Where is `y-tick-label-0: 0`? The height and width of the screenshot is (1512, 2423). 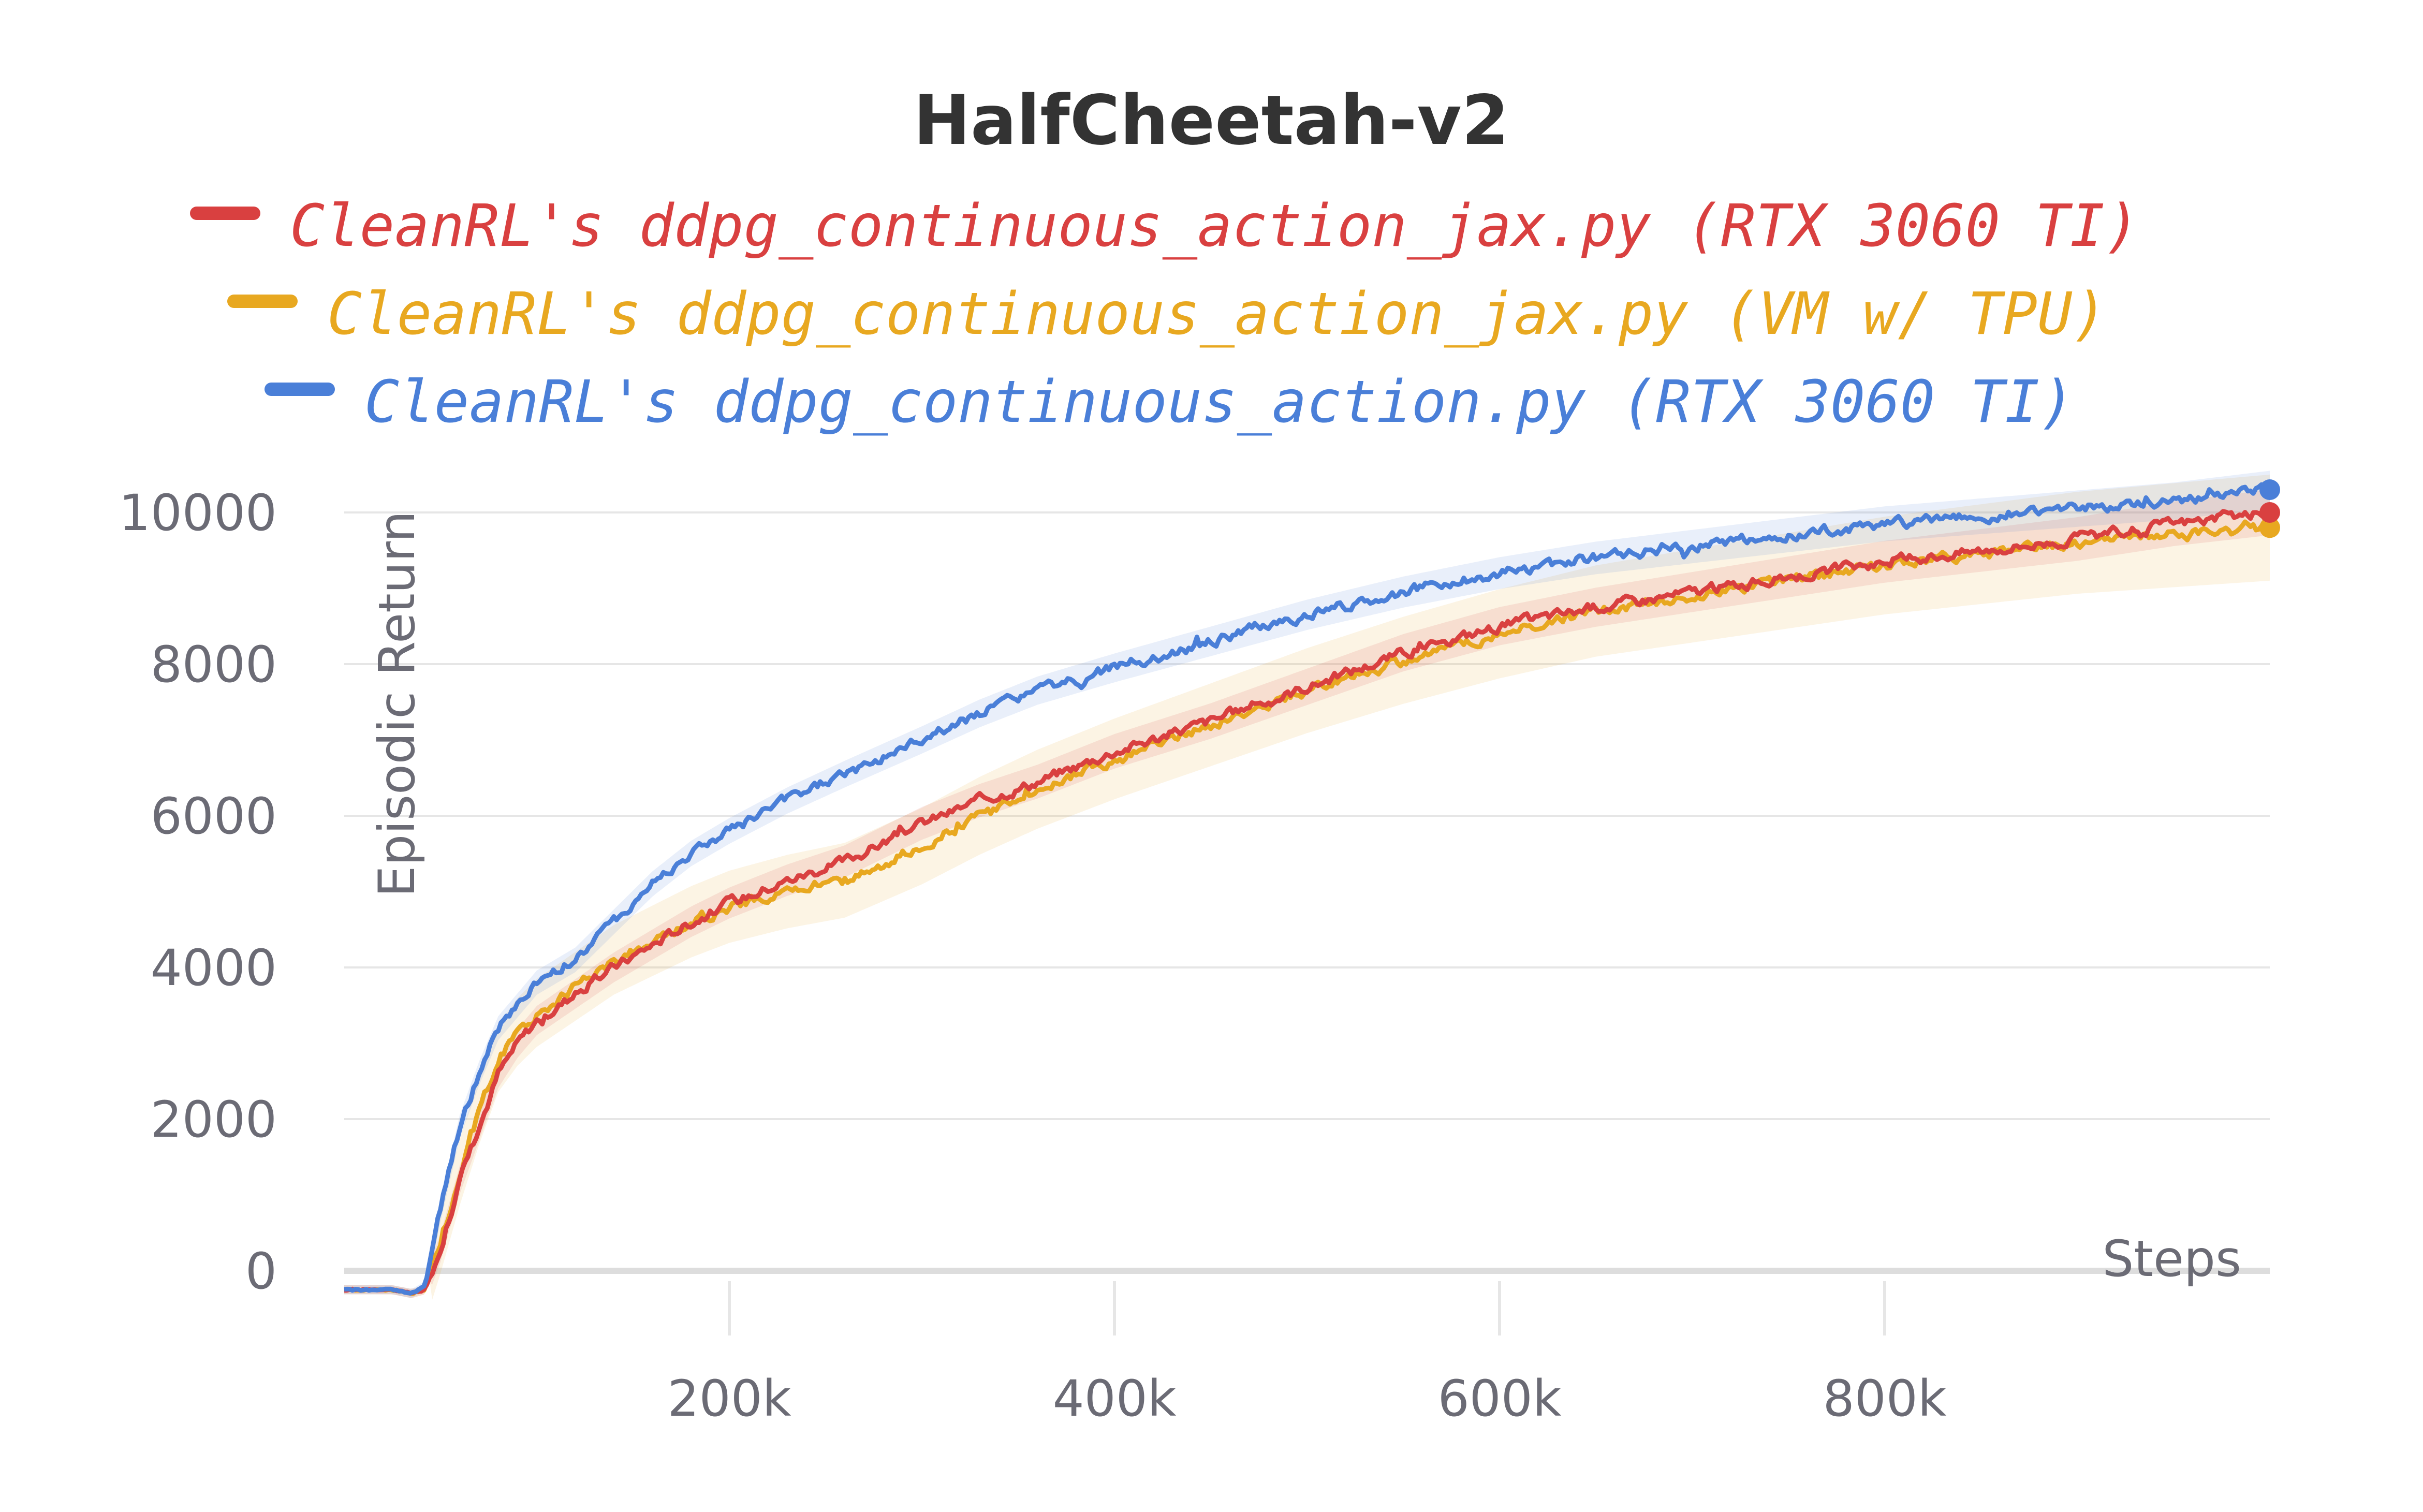 y-tick-label-0: 0 is located at coordinates (261, 1271).